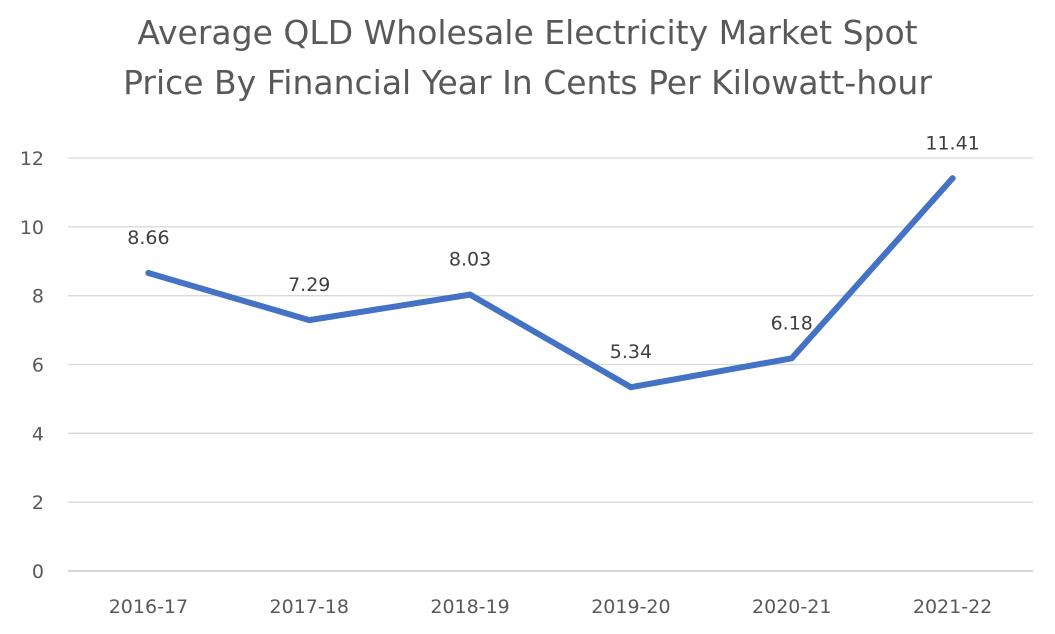  I want to click on data-label: 6.18, so click(792, 323).